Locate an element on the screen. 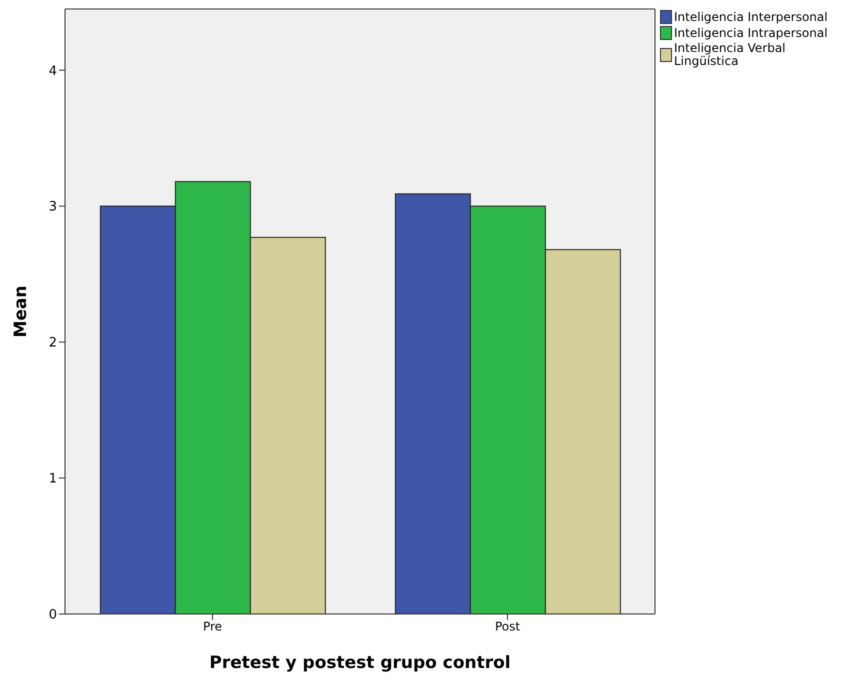 The height and width of the screenshot is (682, 848). y-tick-label: 1 is located at coordinates (52, 479).